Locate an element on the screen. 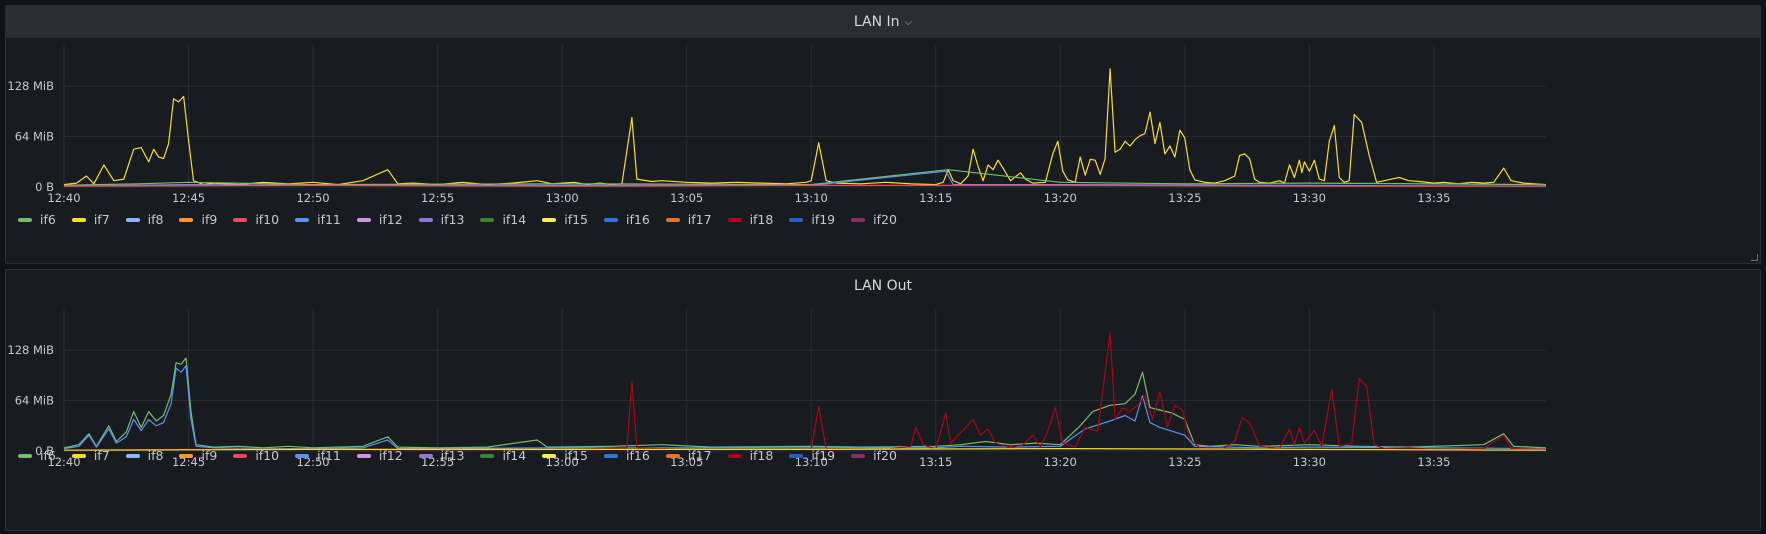 This screenshot has height=534, width=1766. panel-title: LAN In is located at coordinates (876, 22).